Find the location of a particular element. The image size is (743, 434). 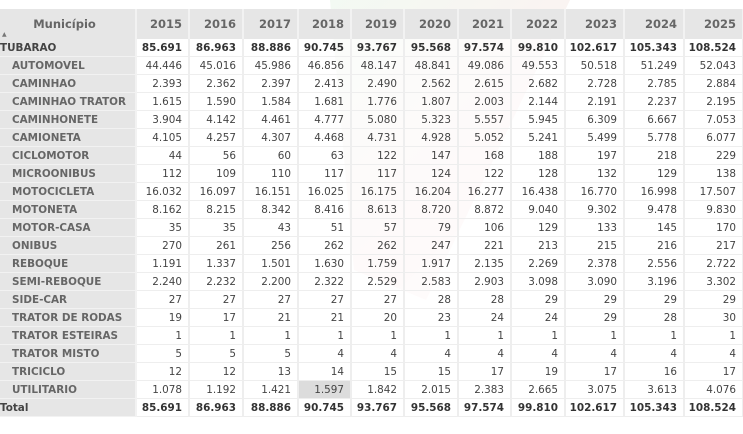

table-cell: 3.098 is located at coordinates (538, 281).